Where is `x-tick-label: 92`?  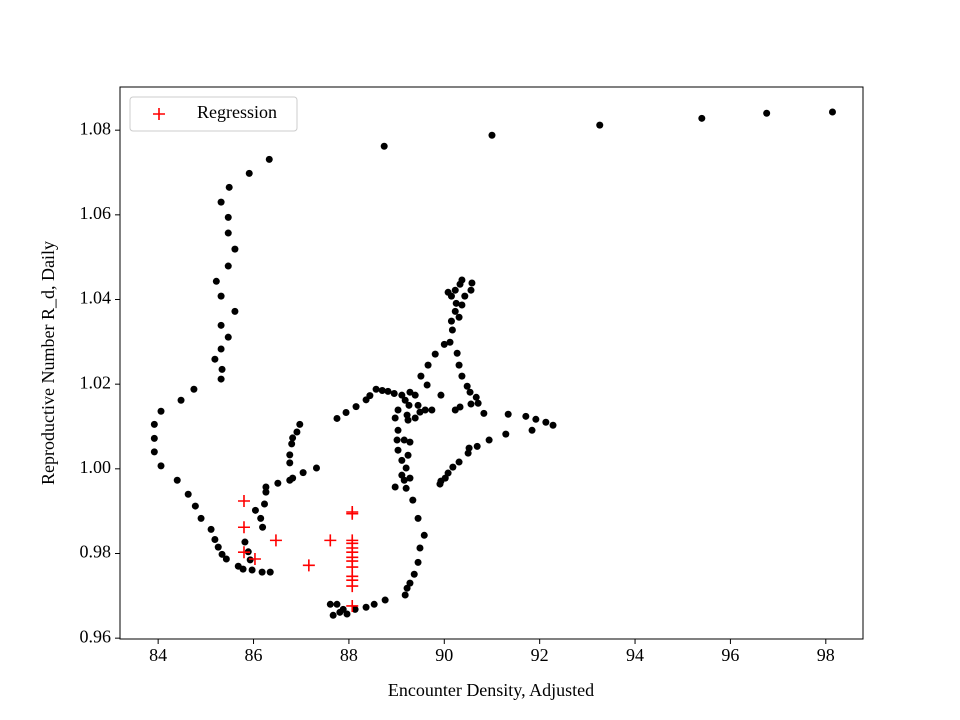
x-tick-label: 92 is located at coordinates (540, 655).